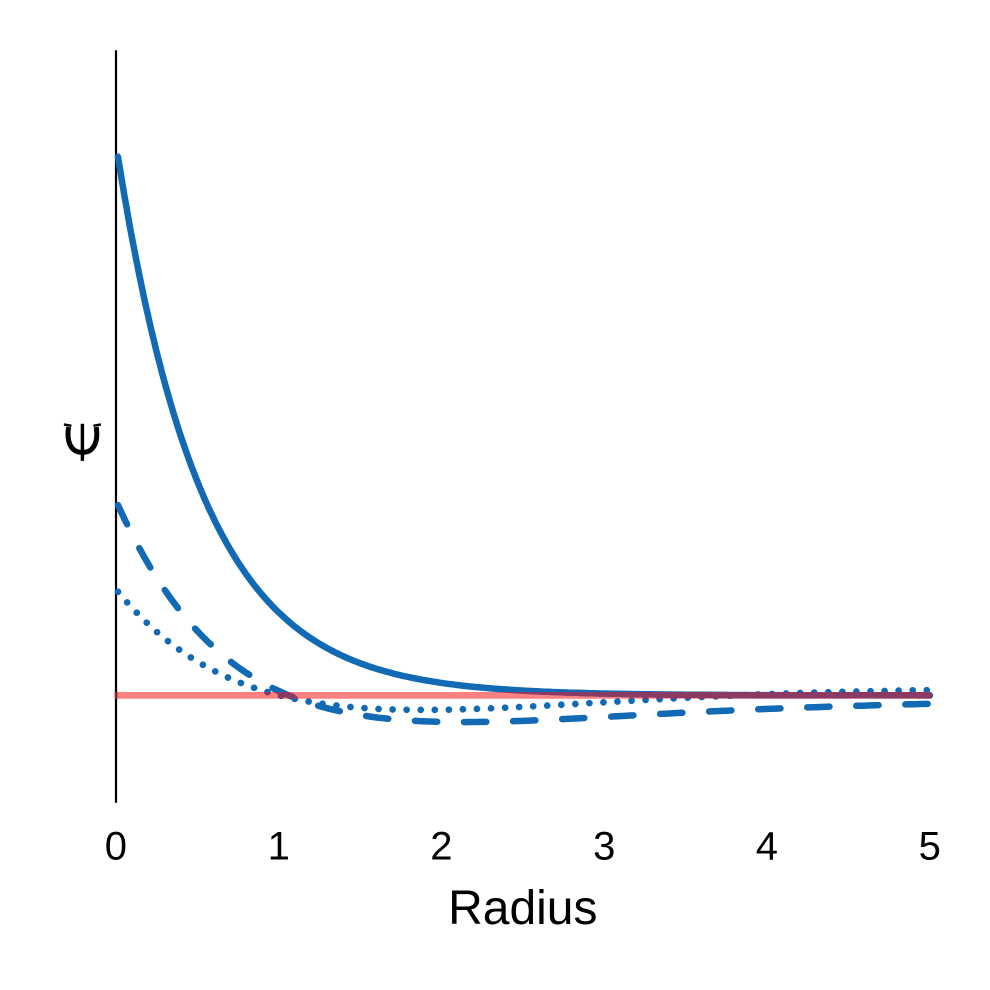 The height and width of the screenshot is (990, 990). What do you see at coordinates (767, 846) in the screenshot?
I see `svg-text: 4` at bounding box center [767, 846].